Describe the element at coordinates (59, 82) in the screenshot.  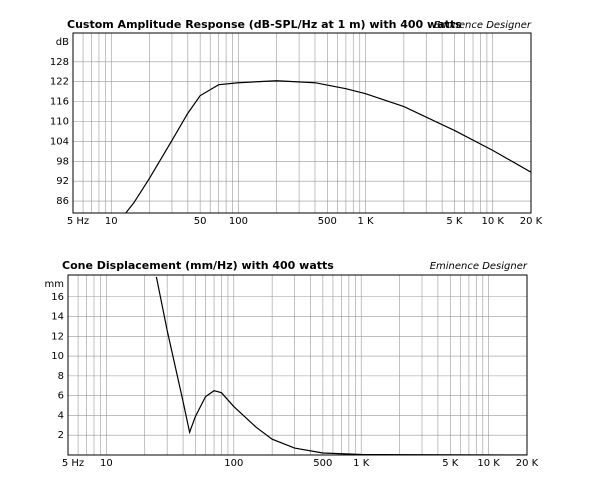
I see `y-tick-label: 122` at that location.